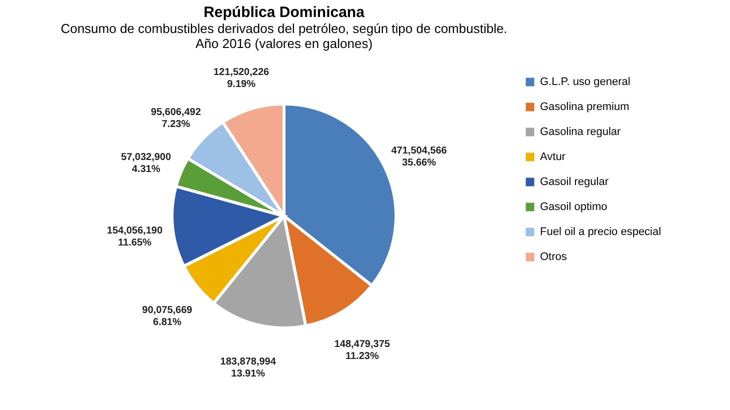 This screenshot has width=730, height=410. Describe the element at coordinates (362, 350) in the screenshot. I see `data-label: 148,479,375 11.23%` at that location.